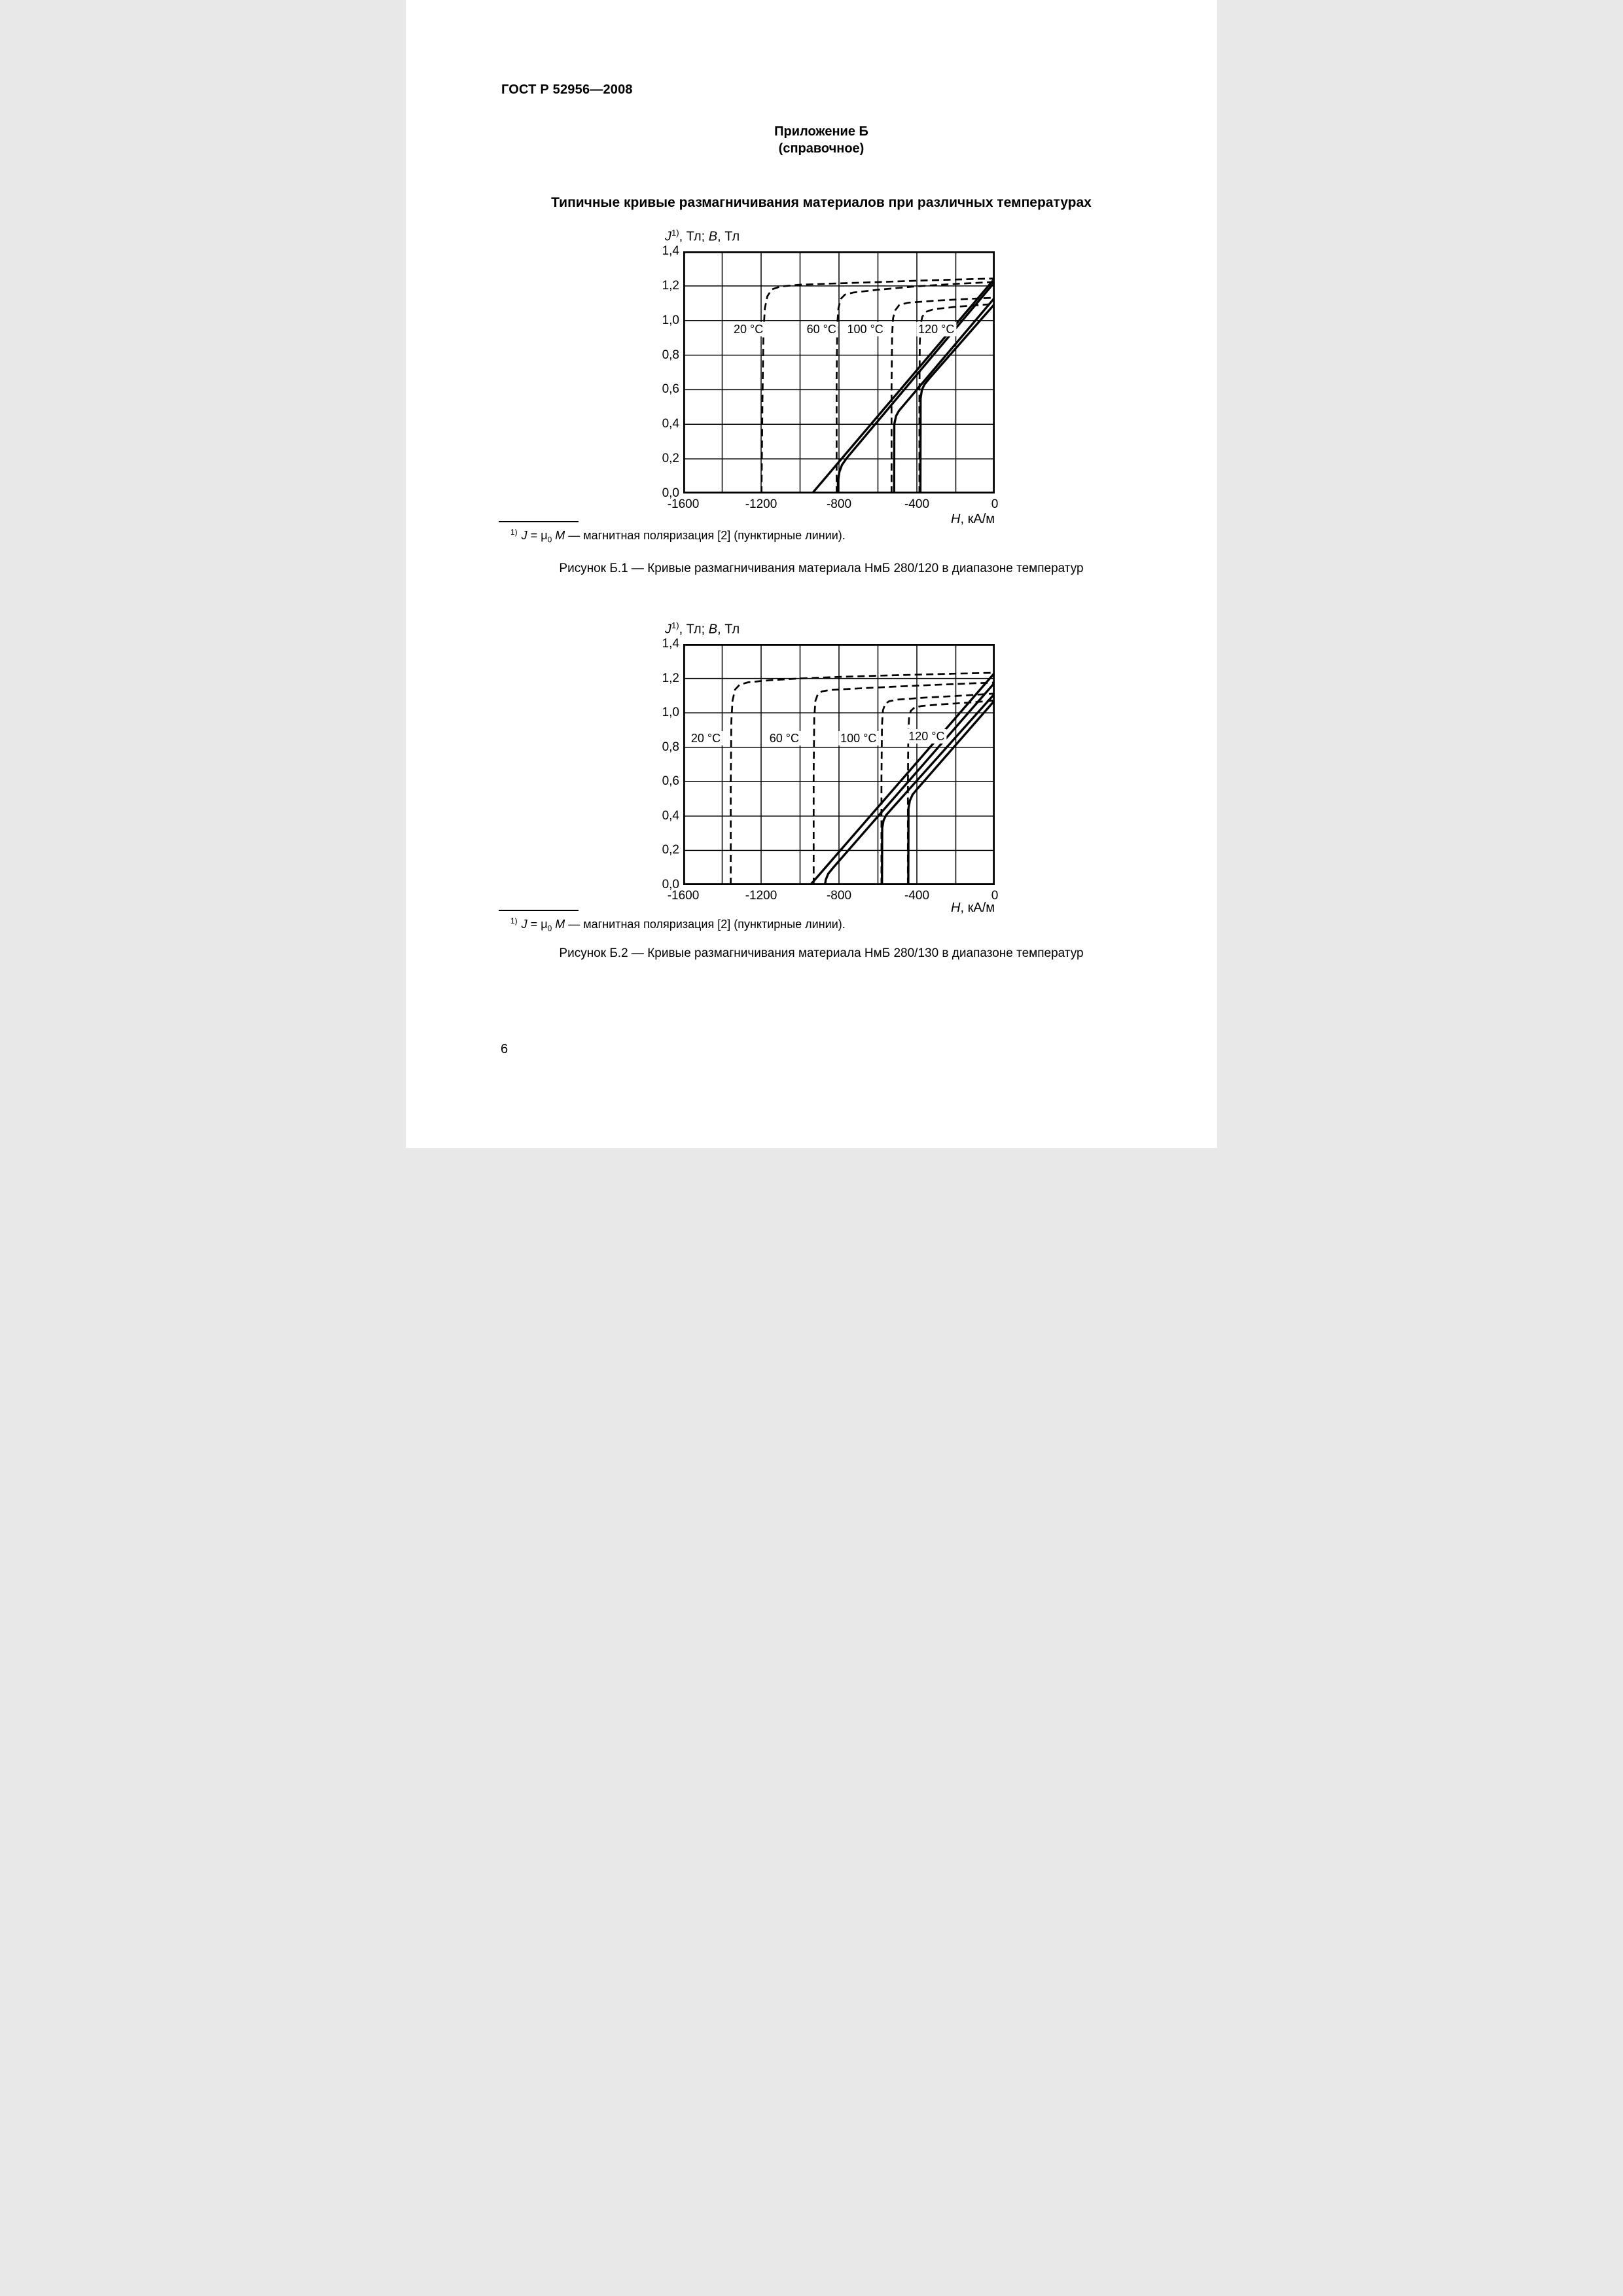  Describe the element at coordinates (567, 89) in the screenshot. I see `document-number: ГОСТ Р 52956—2008` at that location.